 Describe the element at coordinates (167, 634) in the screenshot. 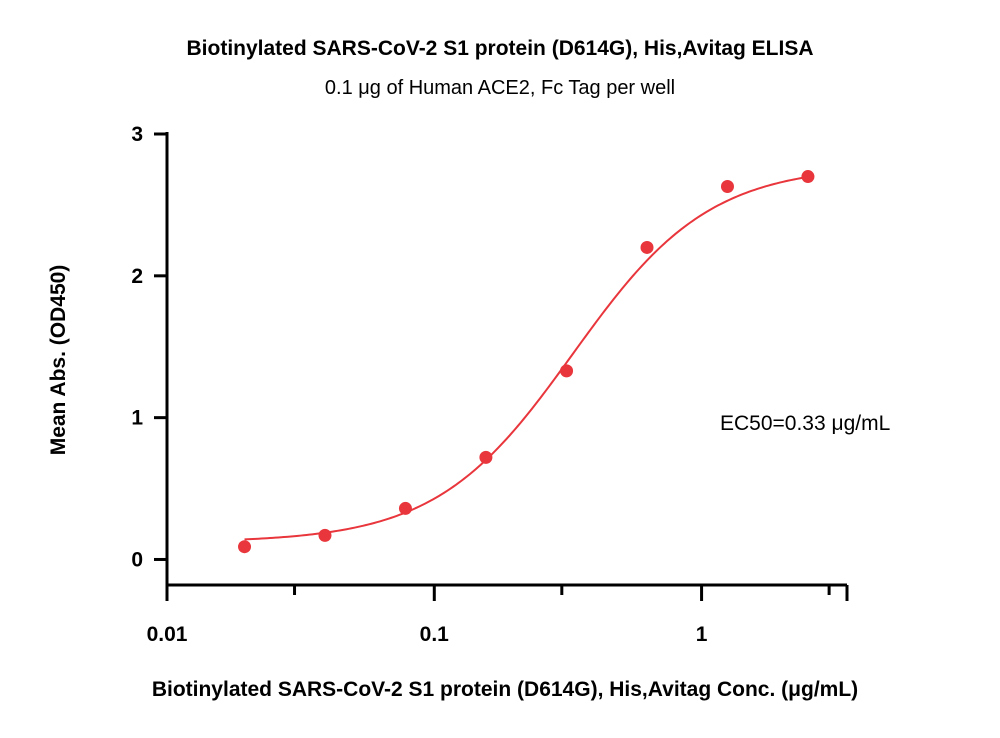

I see `x-tick-label: 0.01` at that location.